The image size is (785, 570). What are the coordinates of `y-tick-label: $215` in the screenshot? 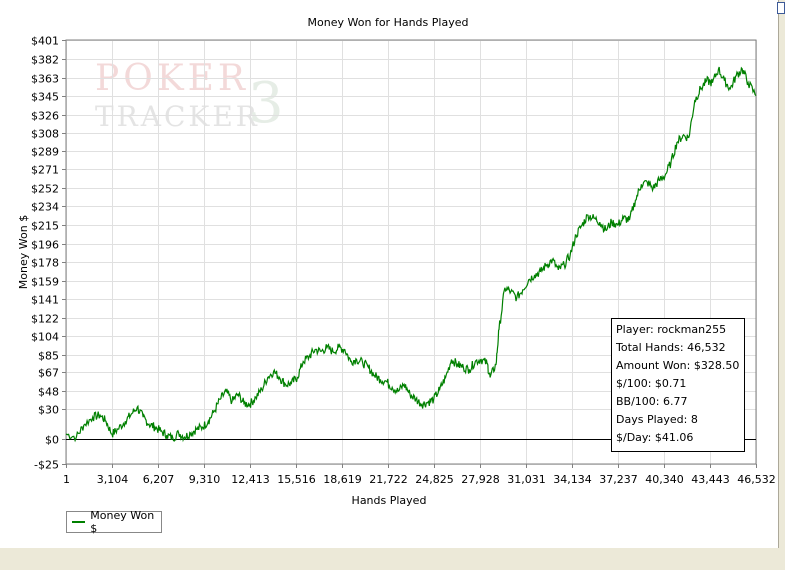 It's located at (45, 226).